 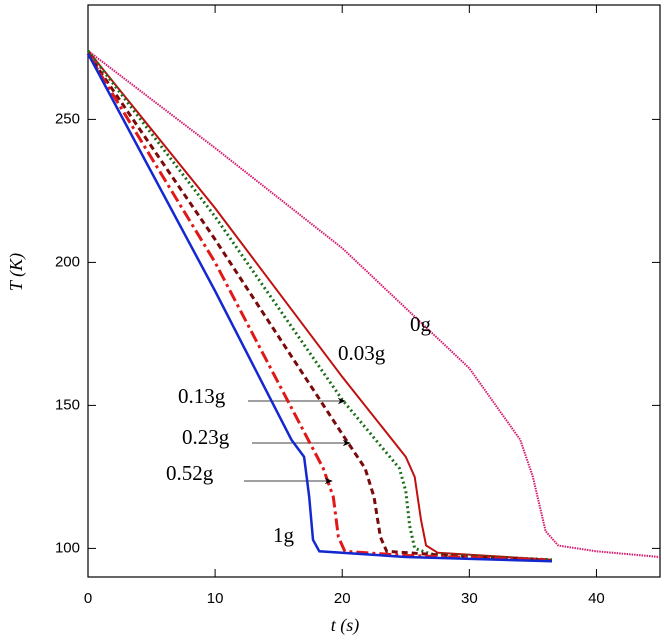 I want to click on series-label: 0g, so click(x=421, y=324).